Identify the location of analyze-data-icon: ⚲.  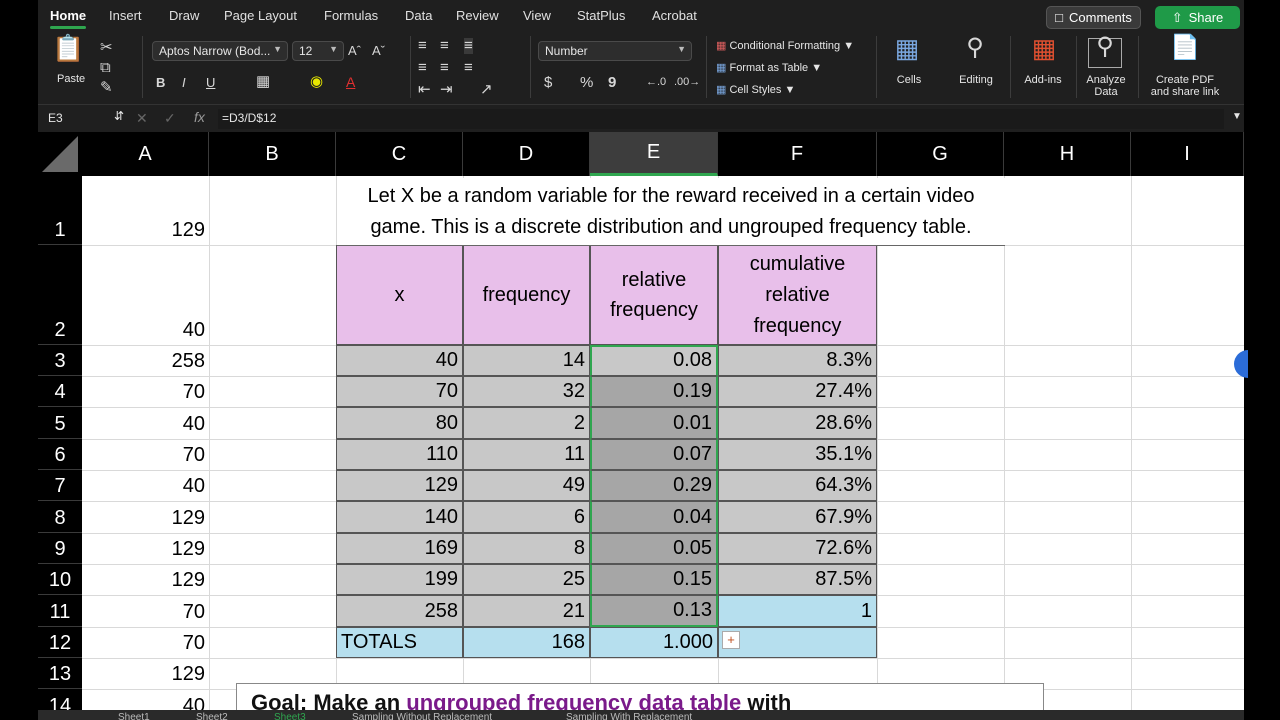
(1105, 51).